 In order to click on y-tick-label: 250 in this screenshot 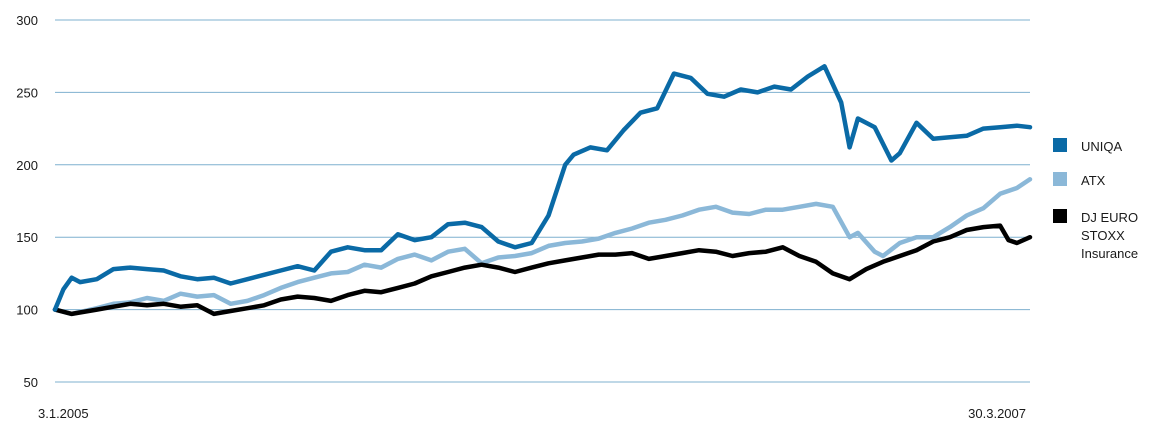, I will do `click(27, 92)`.